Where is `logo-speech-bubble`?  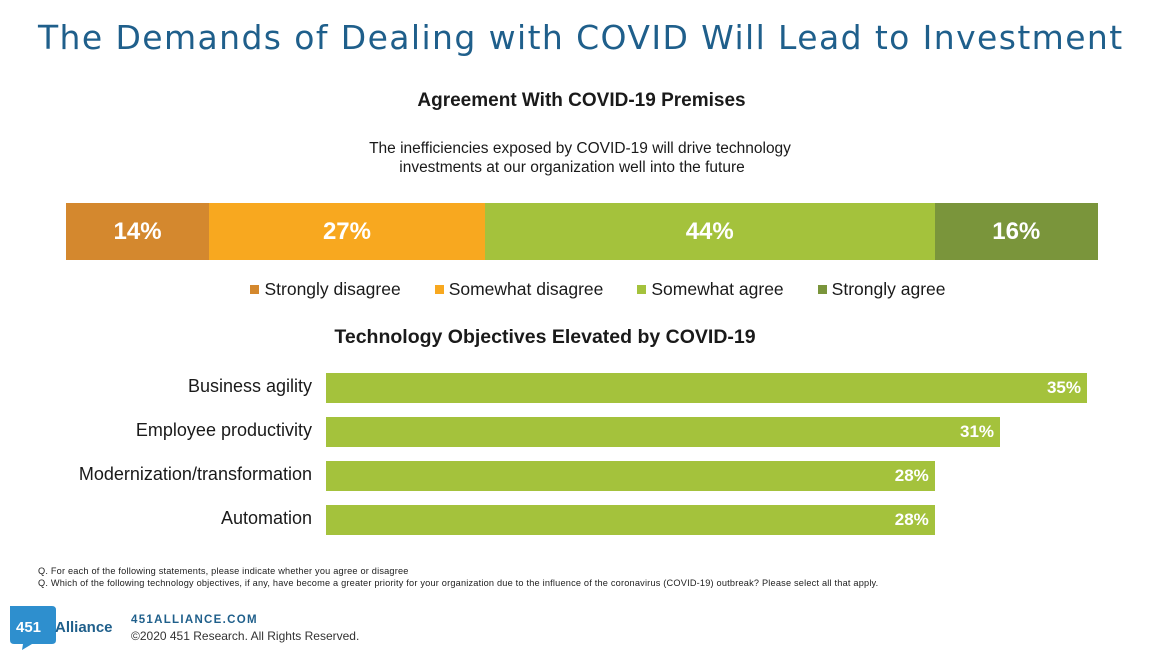 logo-speech-bubble is located at coordinates (33, 628).